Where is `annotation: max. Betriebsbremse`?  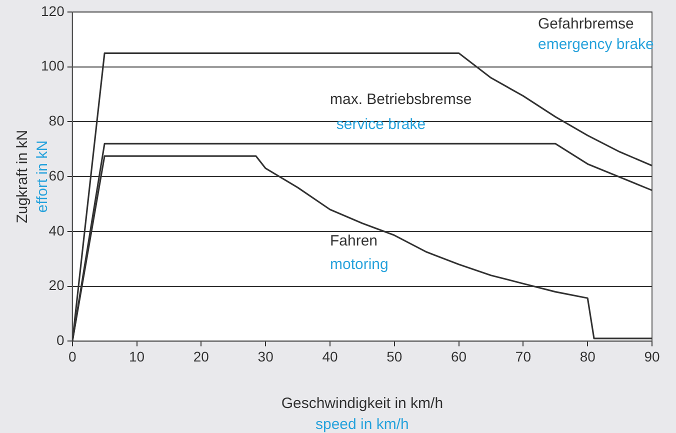 annotation: max. Betriebsbremse is located at coordinates (401, 99).